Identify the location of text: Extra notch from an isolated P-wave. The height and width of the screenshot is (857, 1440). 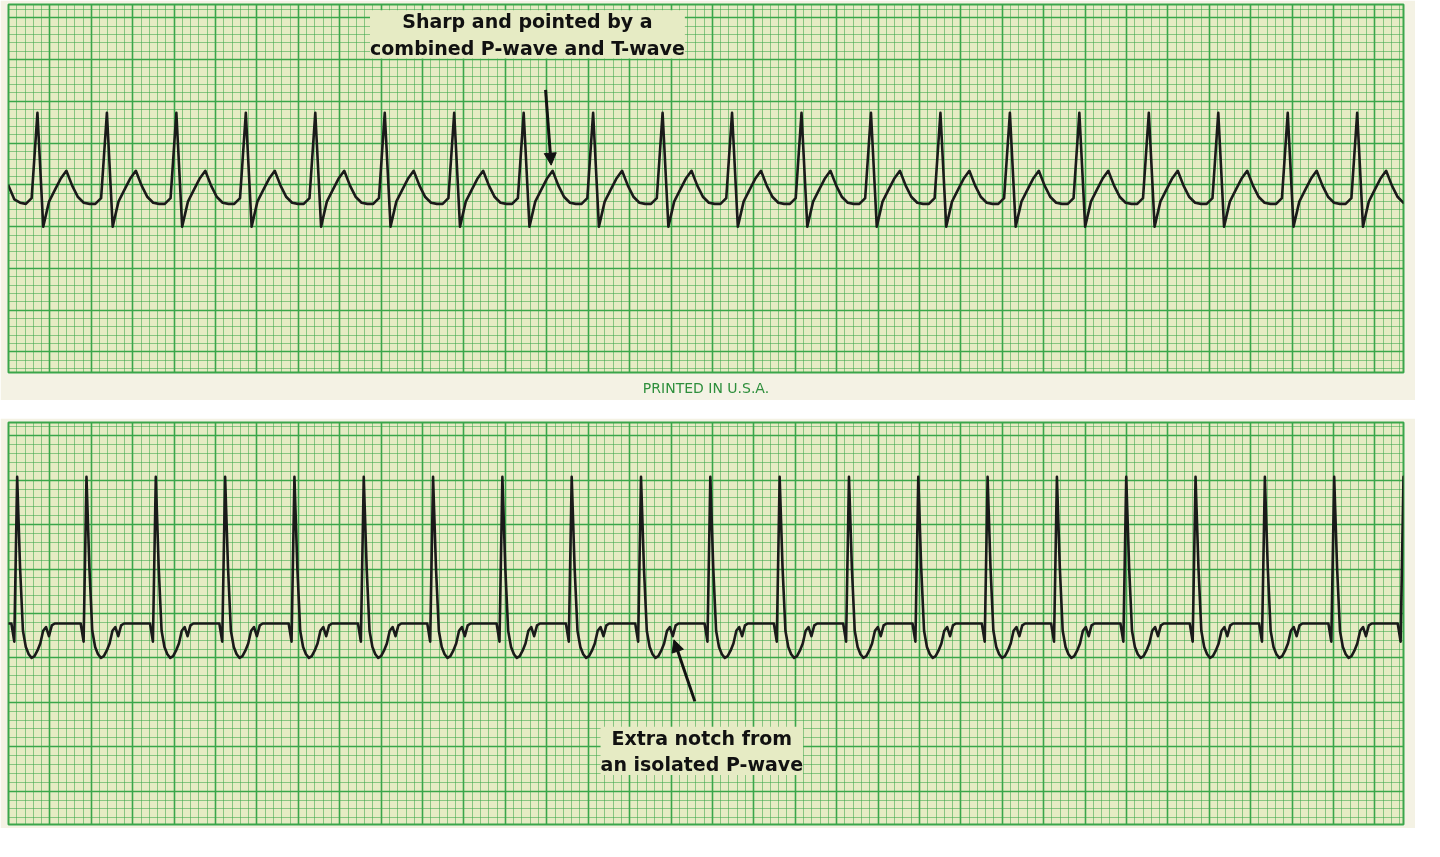
(702, 751).